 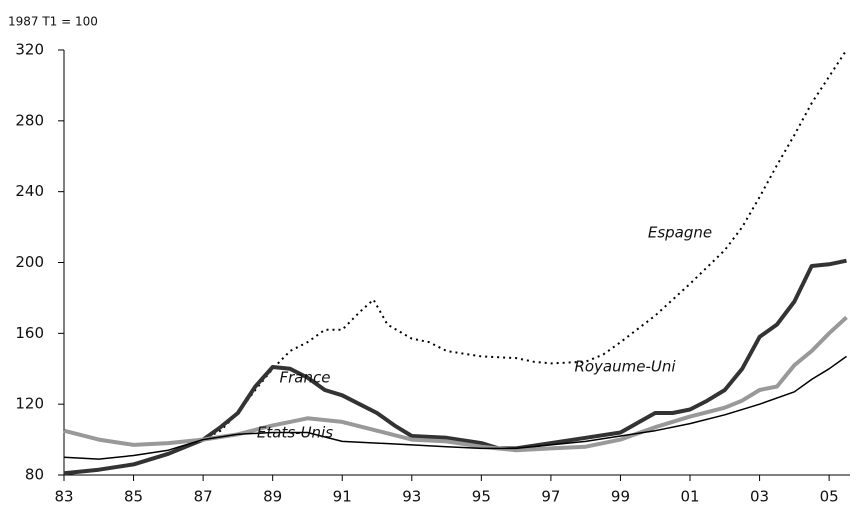 What do you see at coordinates (63, 497) in the screenshot?
I see `x-tick-label: 83` at bounding box center [63, 497].